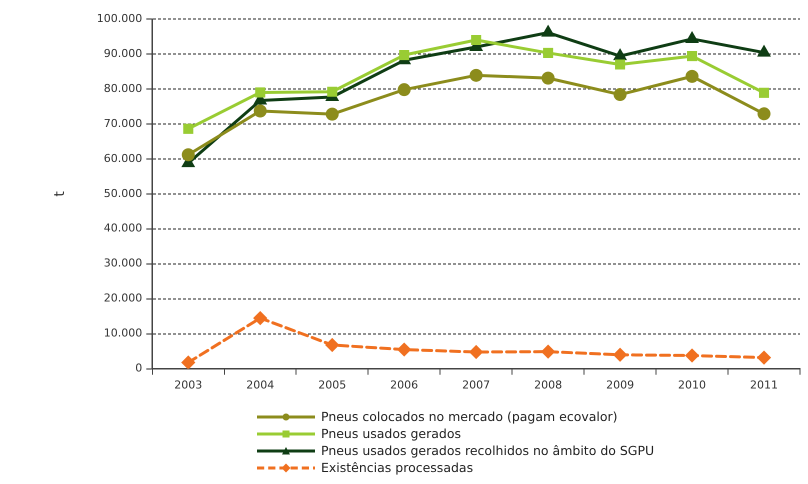 The image size is (808, 484). What do you see at coordinates (123, 228) in the screenshot?
I see `y-tick-label: 40.000` at bounding box center [123, 228].